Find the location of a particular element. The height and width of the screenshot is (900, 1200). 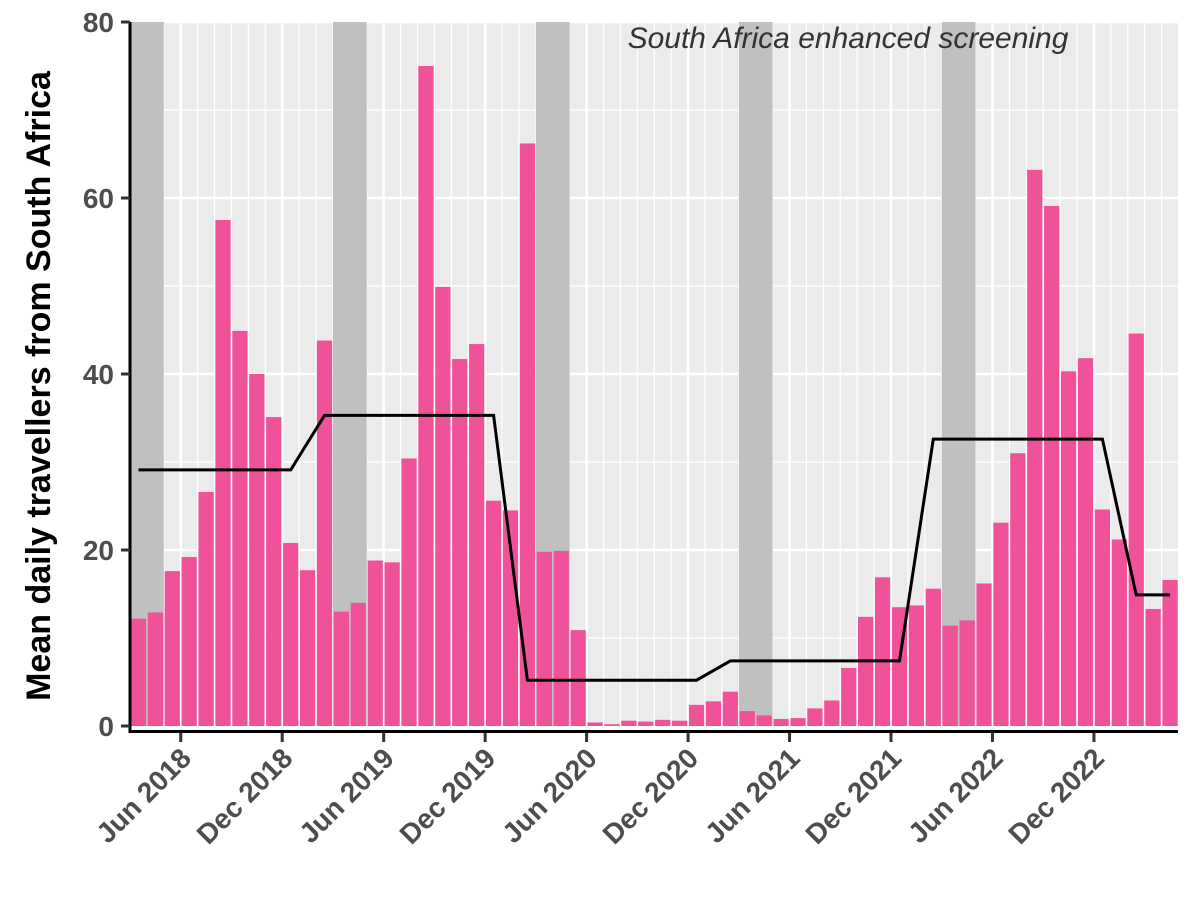

annotation-label: South Africa enhanced screening is located at coordinates (848, 38).